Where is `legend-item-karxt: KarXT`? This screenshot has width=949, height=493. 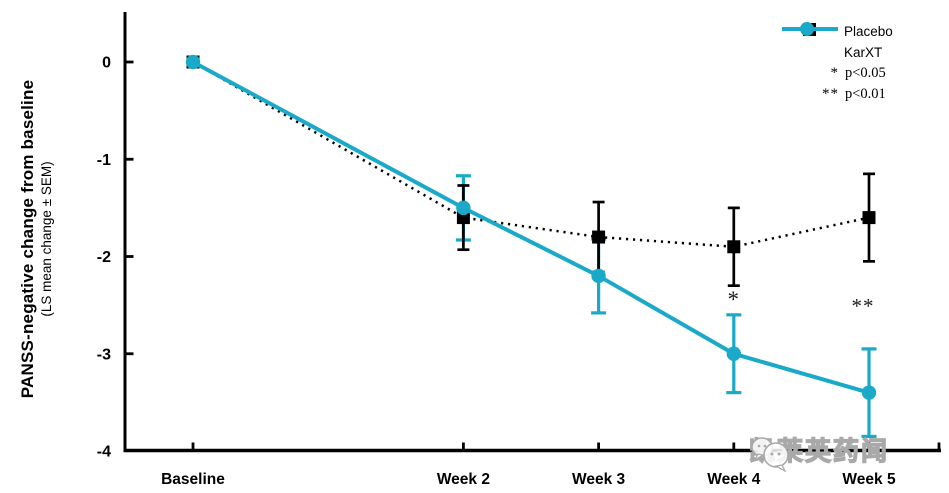
legend-item-karxt: KarXT is located at coordinates (837, 42).